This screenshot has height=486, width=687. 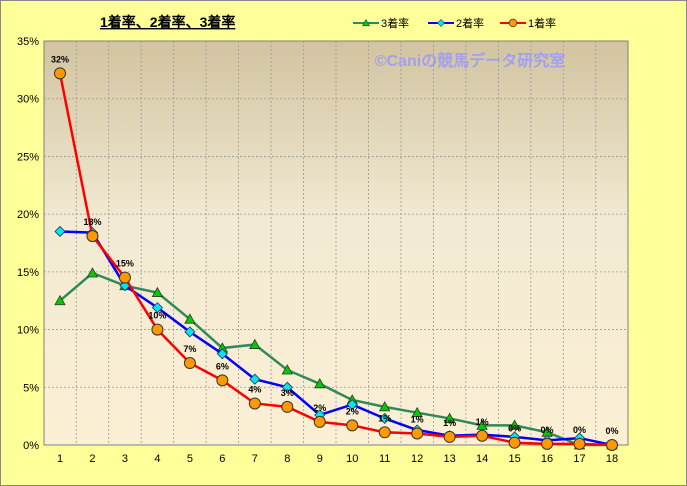 I want to click on x-tick-label: 1, so click(x=60, y=459).